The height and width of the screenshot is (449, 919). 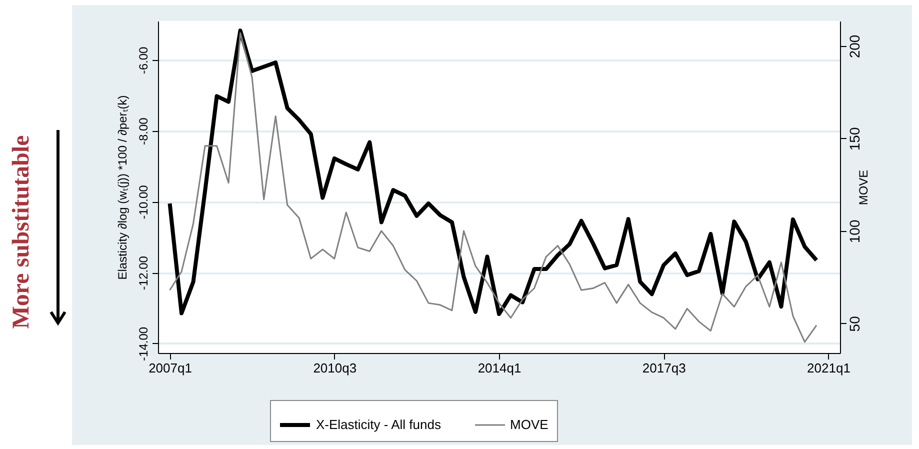 What do you see at coordinates (529, 424) in the screenshot?
I see `legend-label: MOVE` at bounding box center [529, 424].